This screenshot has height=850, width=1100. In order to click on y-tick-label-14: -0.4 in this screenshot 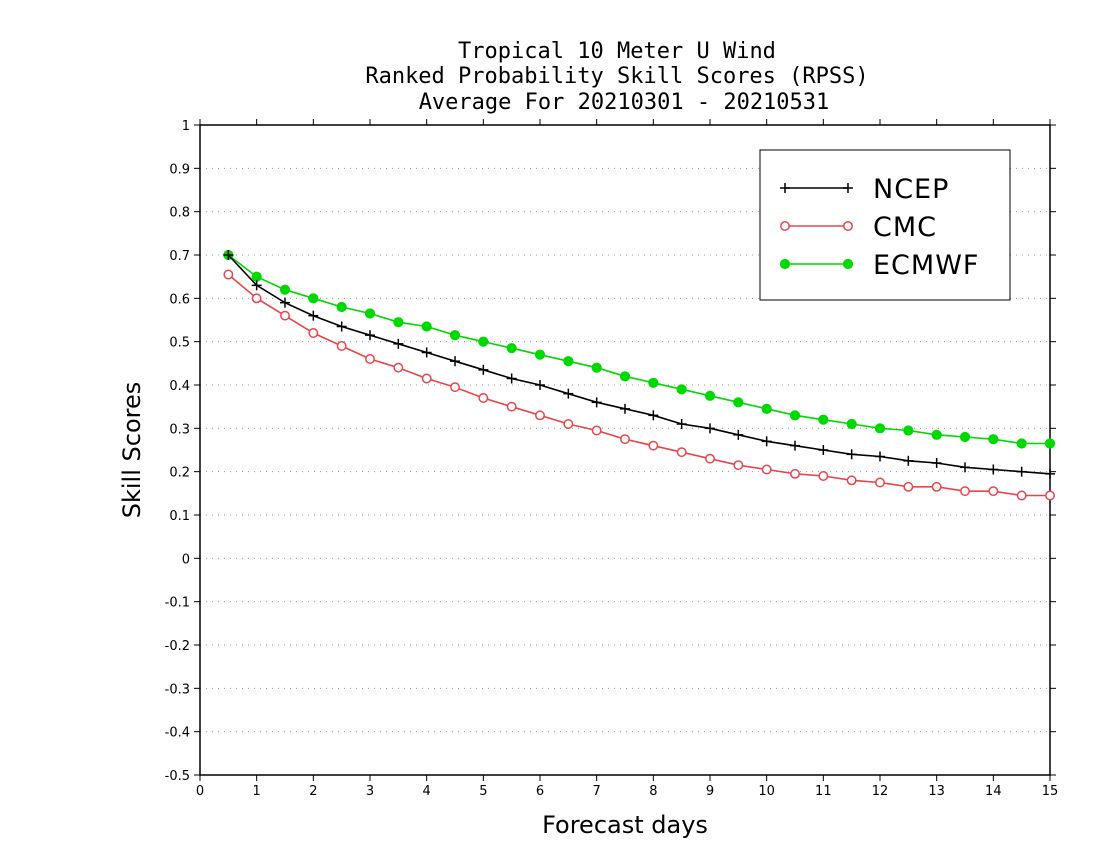, I will do `click(177, 733)`.